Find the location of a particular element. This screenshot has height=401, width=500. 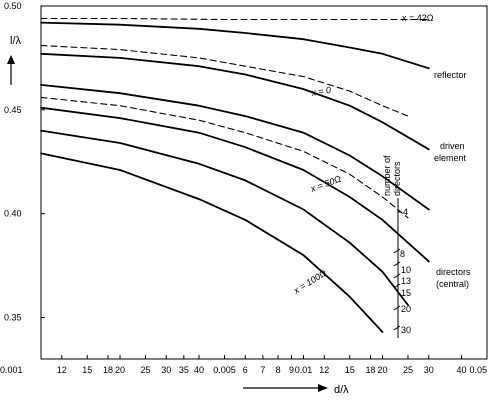

x-axis-title: d/λ is located at coordinates (341, 390).